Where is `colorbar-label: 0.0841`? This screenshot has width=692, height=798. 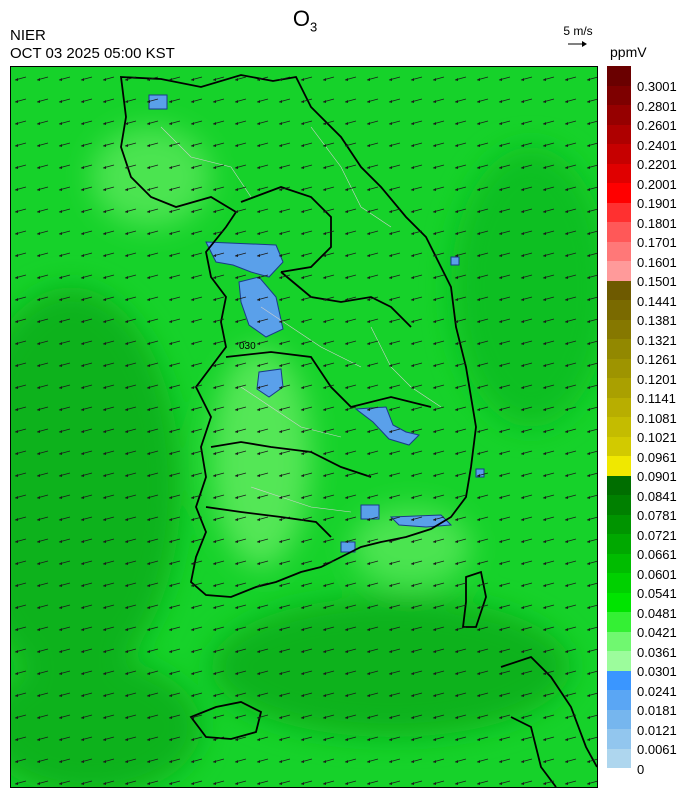
colorbar-label: 0.0841 is located at coordinates (657, 496).